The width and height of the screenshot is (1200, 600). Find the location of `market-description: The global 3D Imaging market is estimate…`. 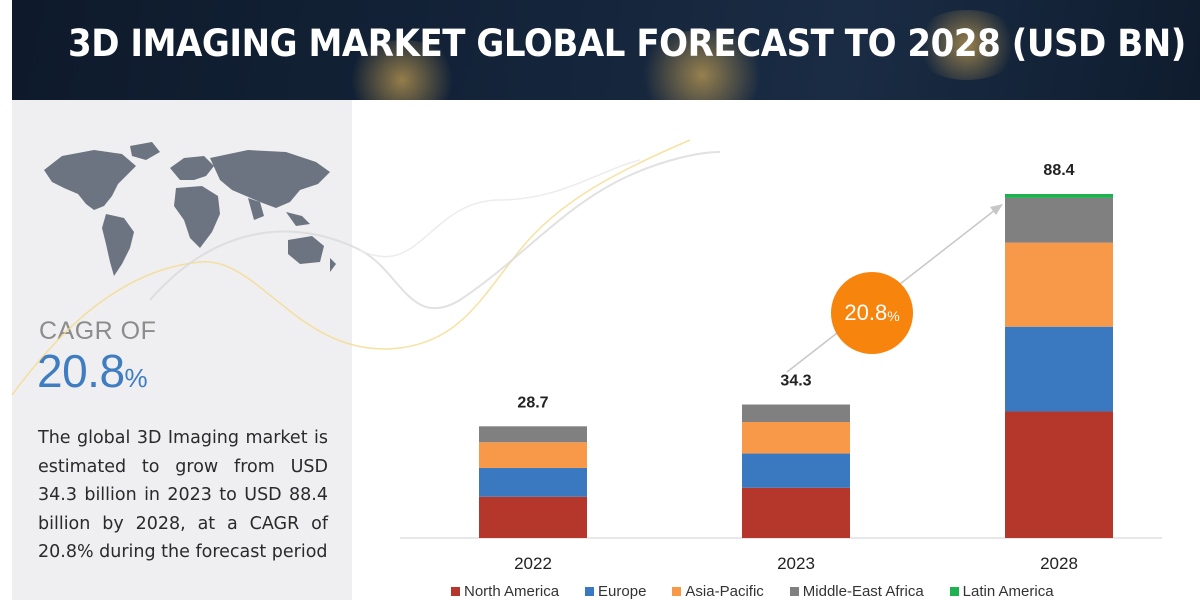

market-description: The global 3D Imaging market is estimate… is located at coordinates (183, 495).